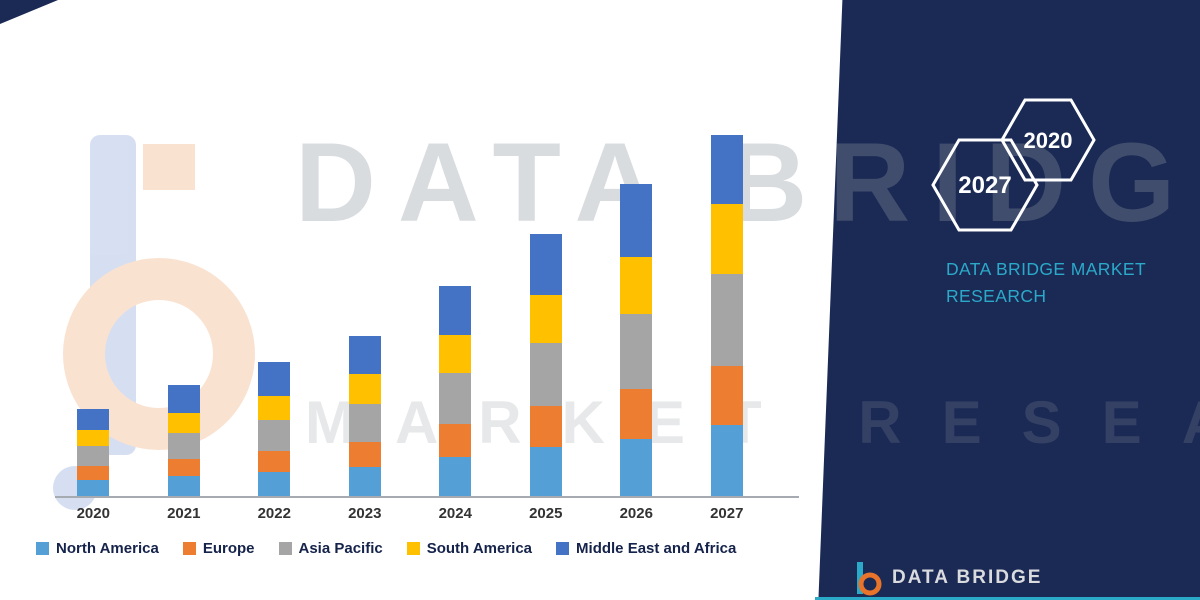 Image resolution: width=1200 pixels, height=600 pixels. Describe the element at coordinates (1046, 283) in the screenshot. I see `brand-tagline: DATA BRIDGE MARKET RESEARCH` at that location.